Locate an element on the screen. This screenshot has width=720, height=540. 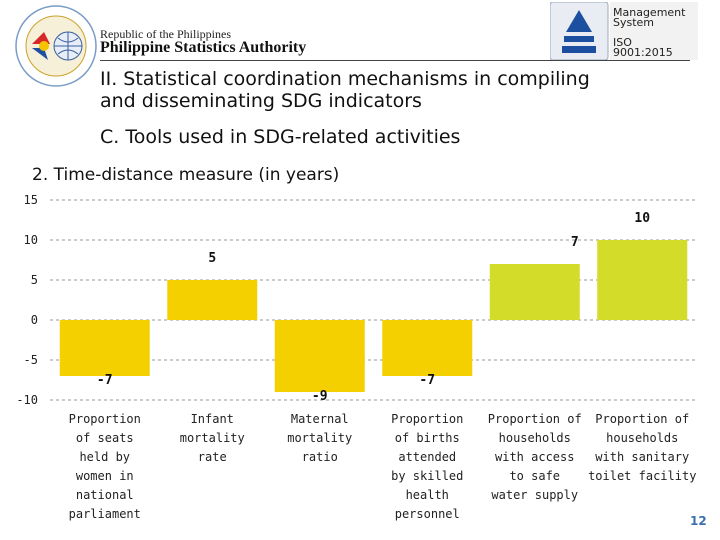
category-label: parliament is located at coordinates (105, 514).